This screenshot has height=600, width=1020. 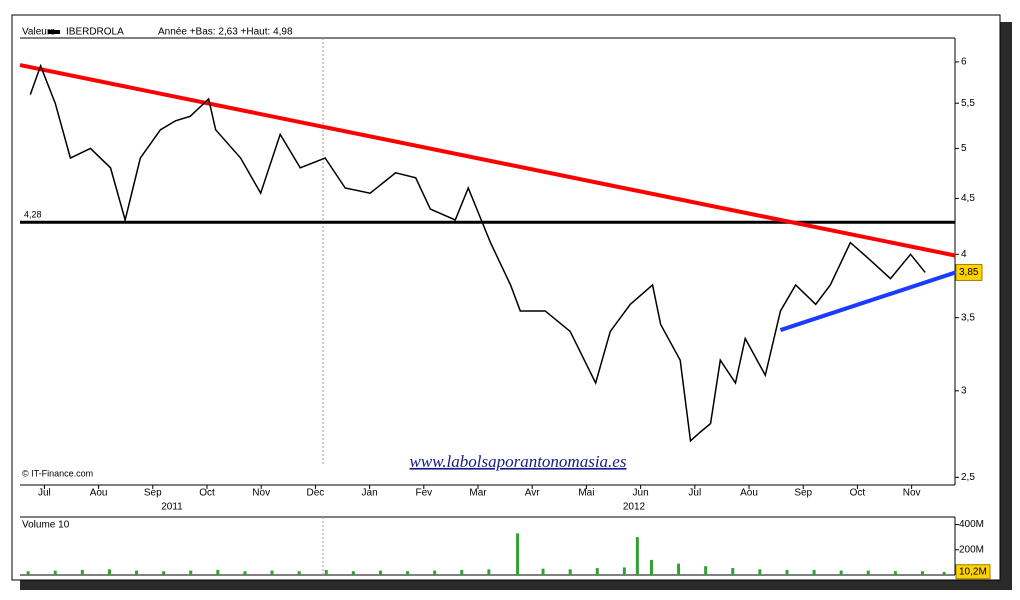 I want to click on x-tick-label: Avr, so click(x=532, y=493).